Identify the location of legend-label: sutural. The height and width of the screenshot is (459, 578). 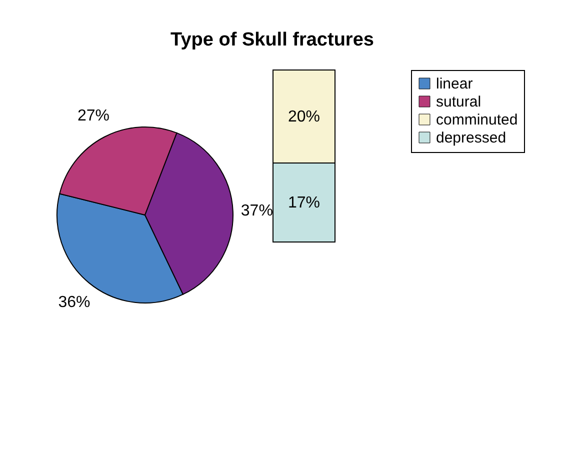
(459, 102).